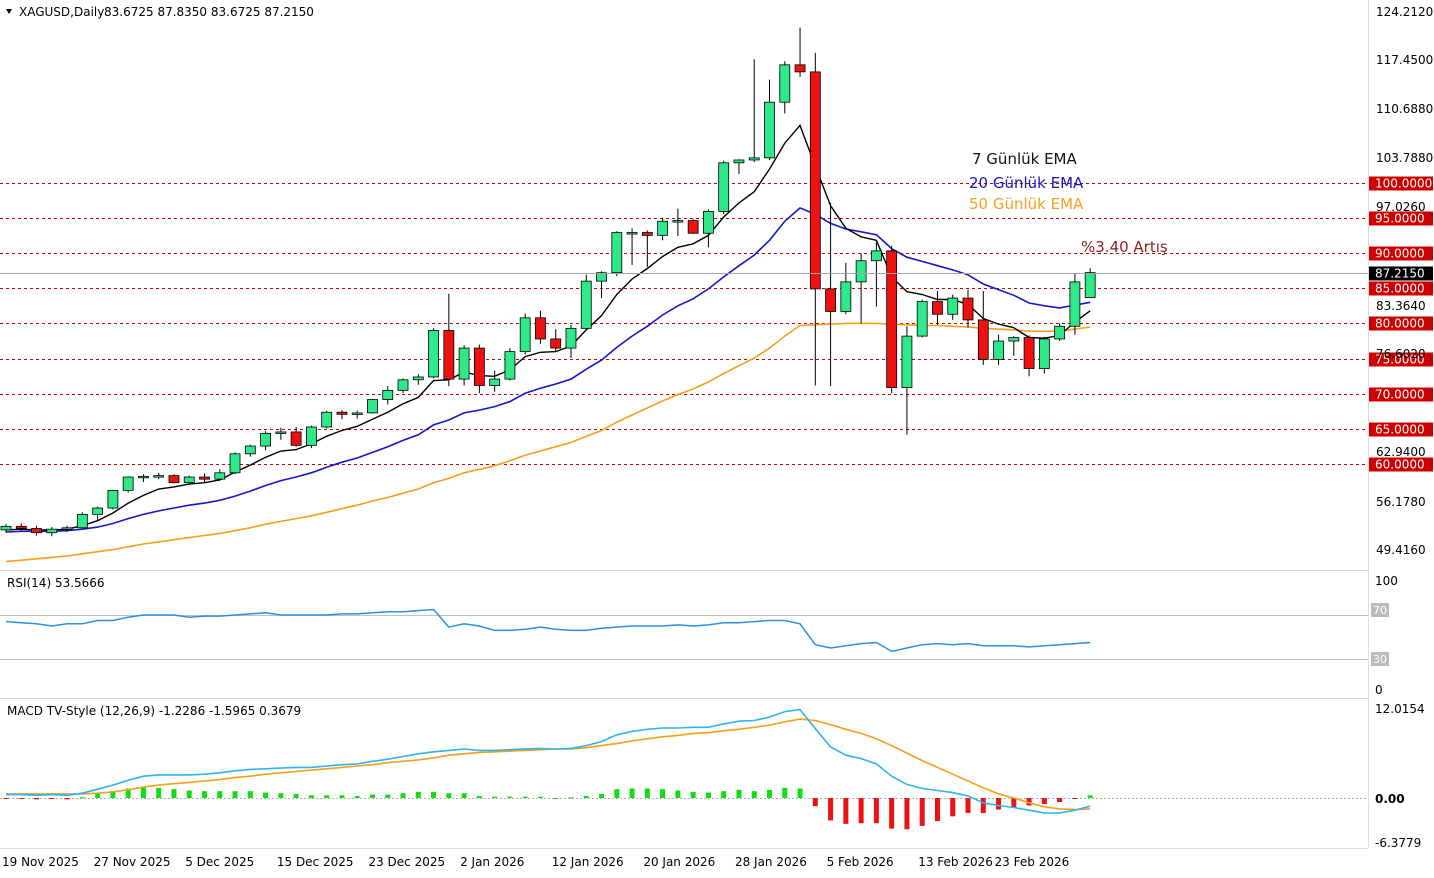 This screenshot has width=1434, height=878. I want to click on level-label: 60.0000, so click(1400, 465).